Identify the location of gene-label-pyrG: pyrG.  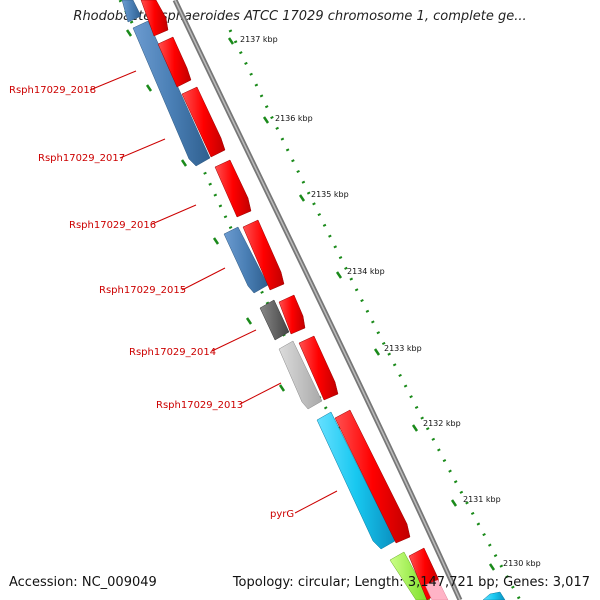
(282, 514).